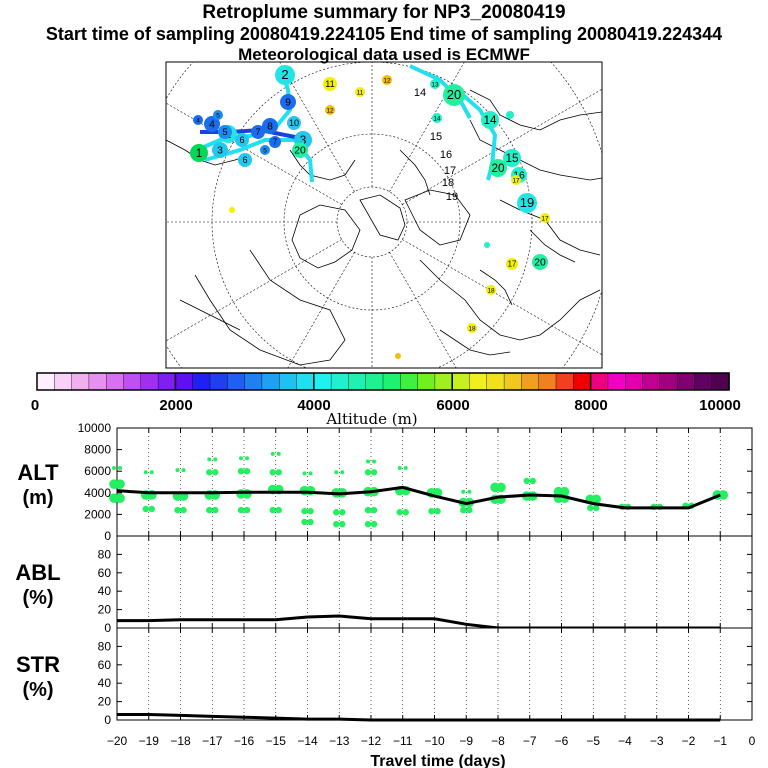  What do you see at coordinates (105, 591) in the screenshot?
I see `y-tick-label: 40` at bounding box center [105, 591].